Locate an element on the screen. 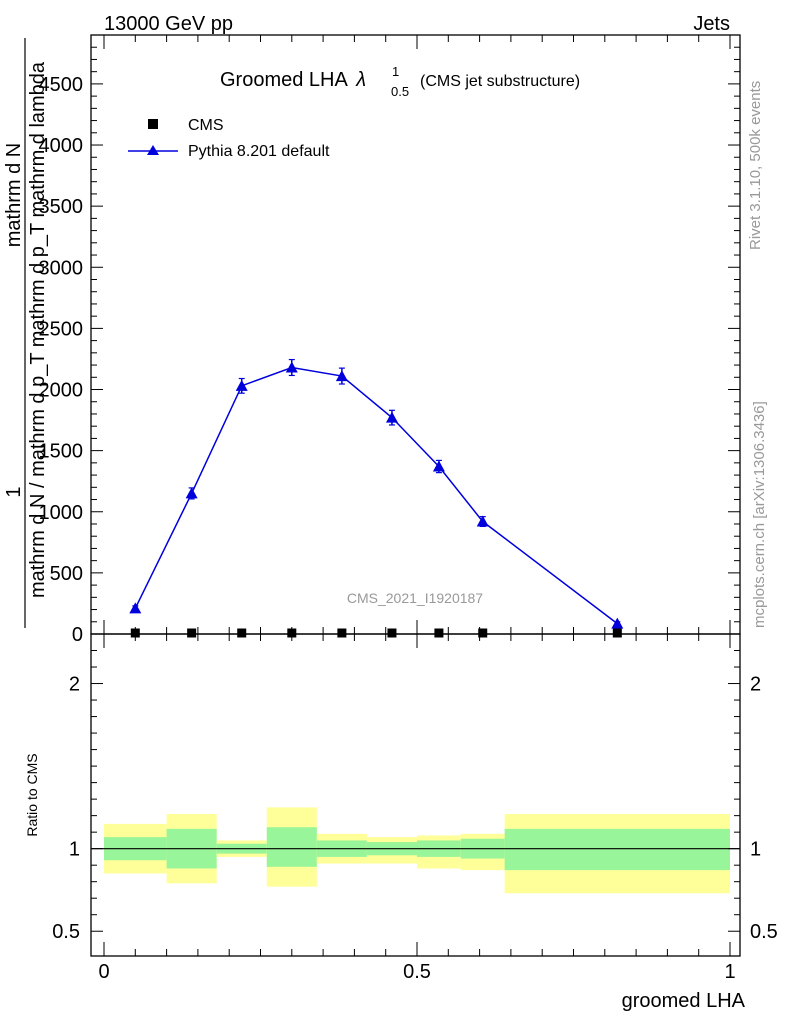 The width and height of the screenshot is (786, 1024). mcplots-text: mcplots.cern.ch [arXiv:1306.3436] is located at coordinates (759, 514).